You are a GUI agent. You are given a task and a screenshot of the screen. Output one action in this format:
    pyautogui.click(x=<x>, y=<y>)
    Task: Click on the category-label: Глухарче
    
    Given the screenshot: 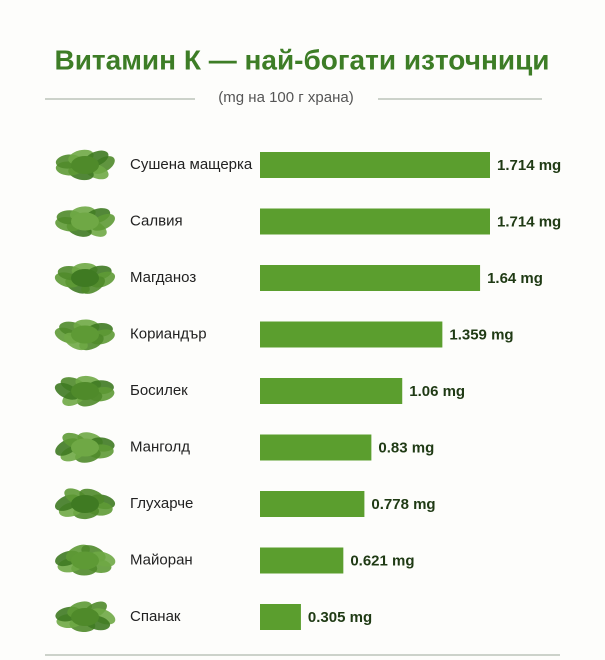 What is the action you would take?
    pyautogui.click(x=161, y=503)
    